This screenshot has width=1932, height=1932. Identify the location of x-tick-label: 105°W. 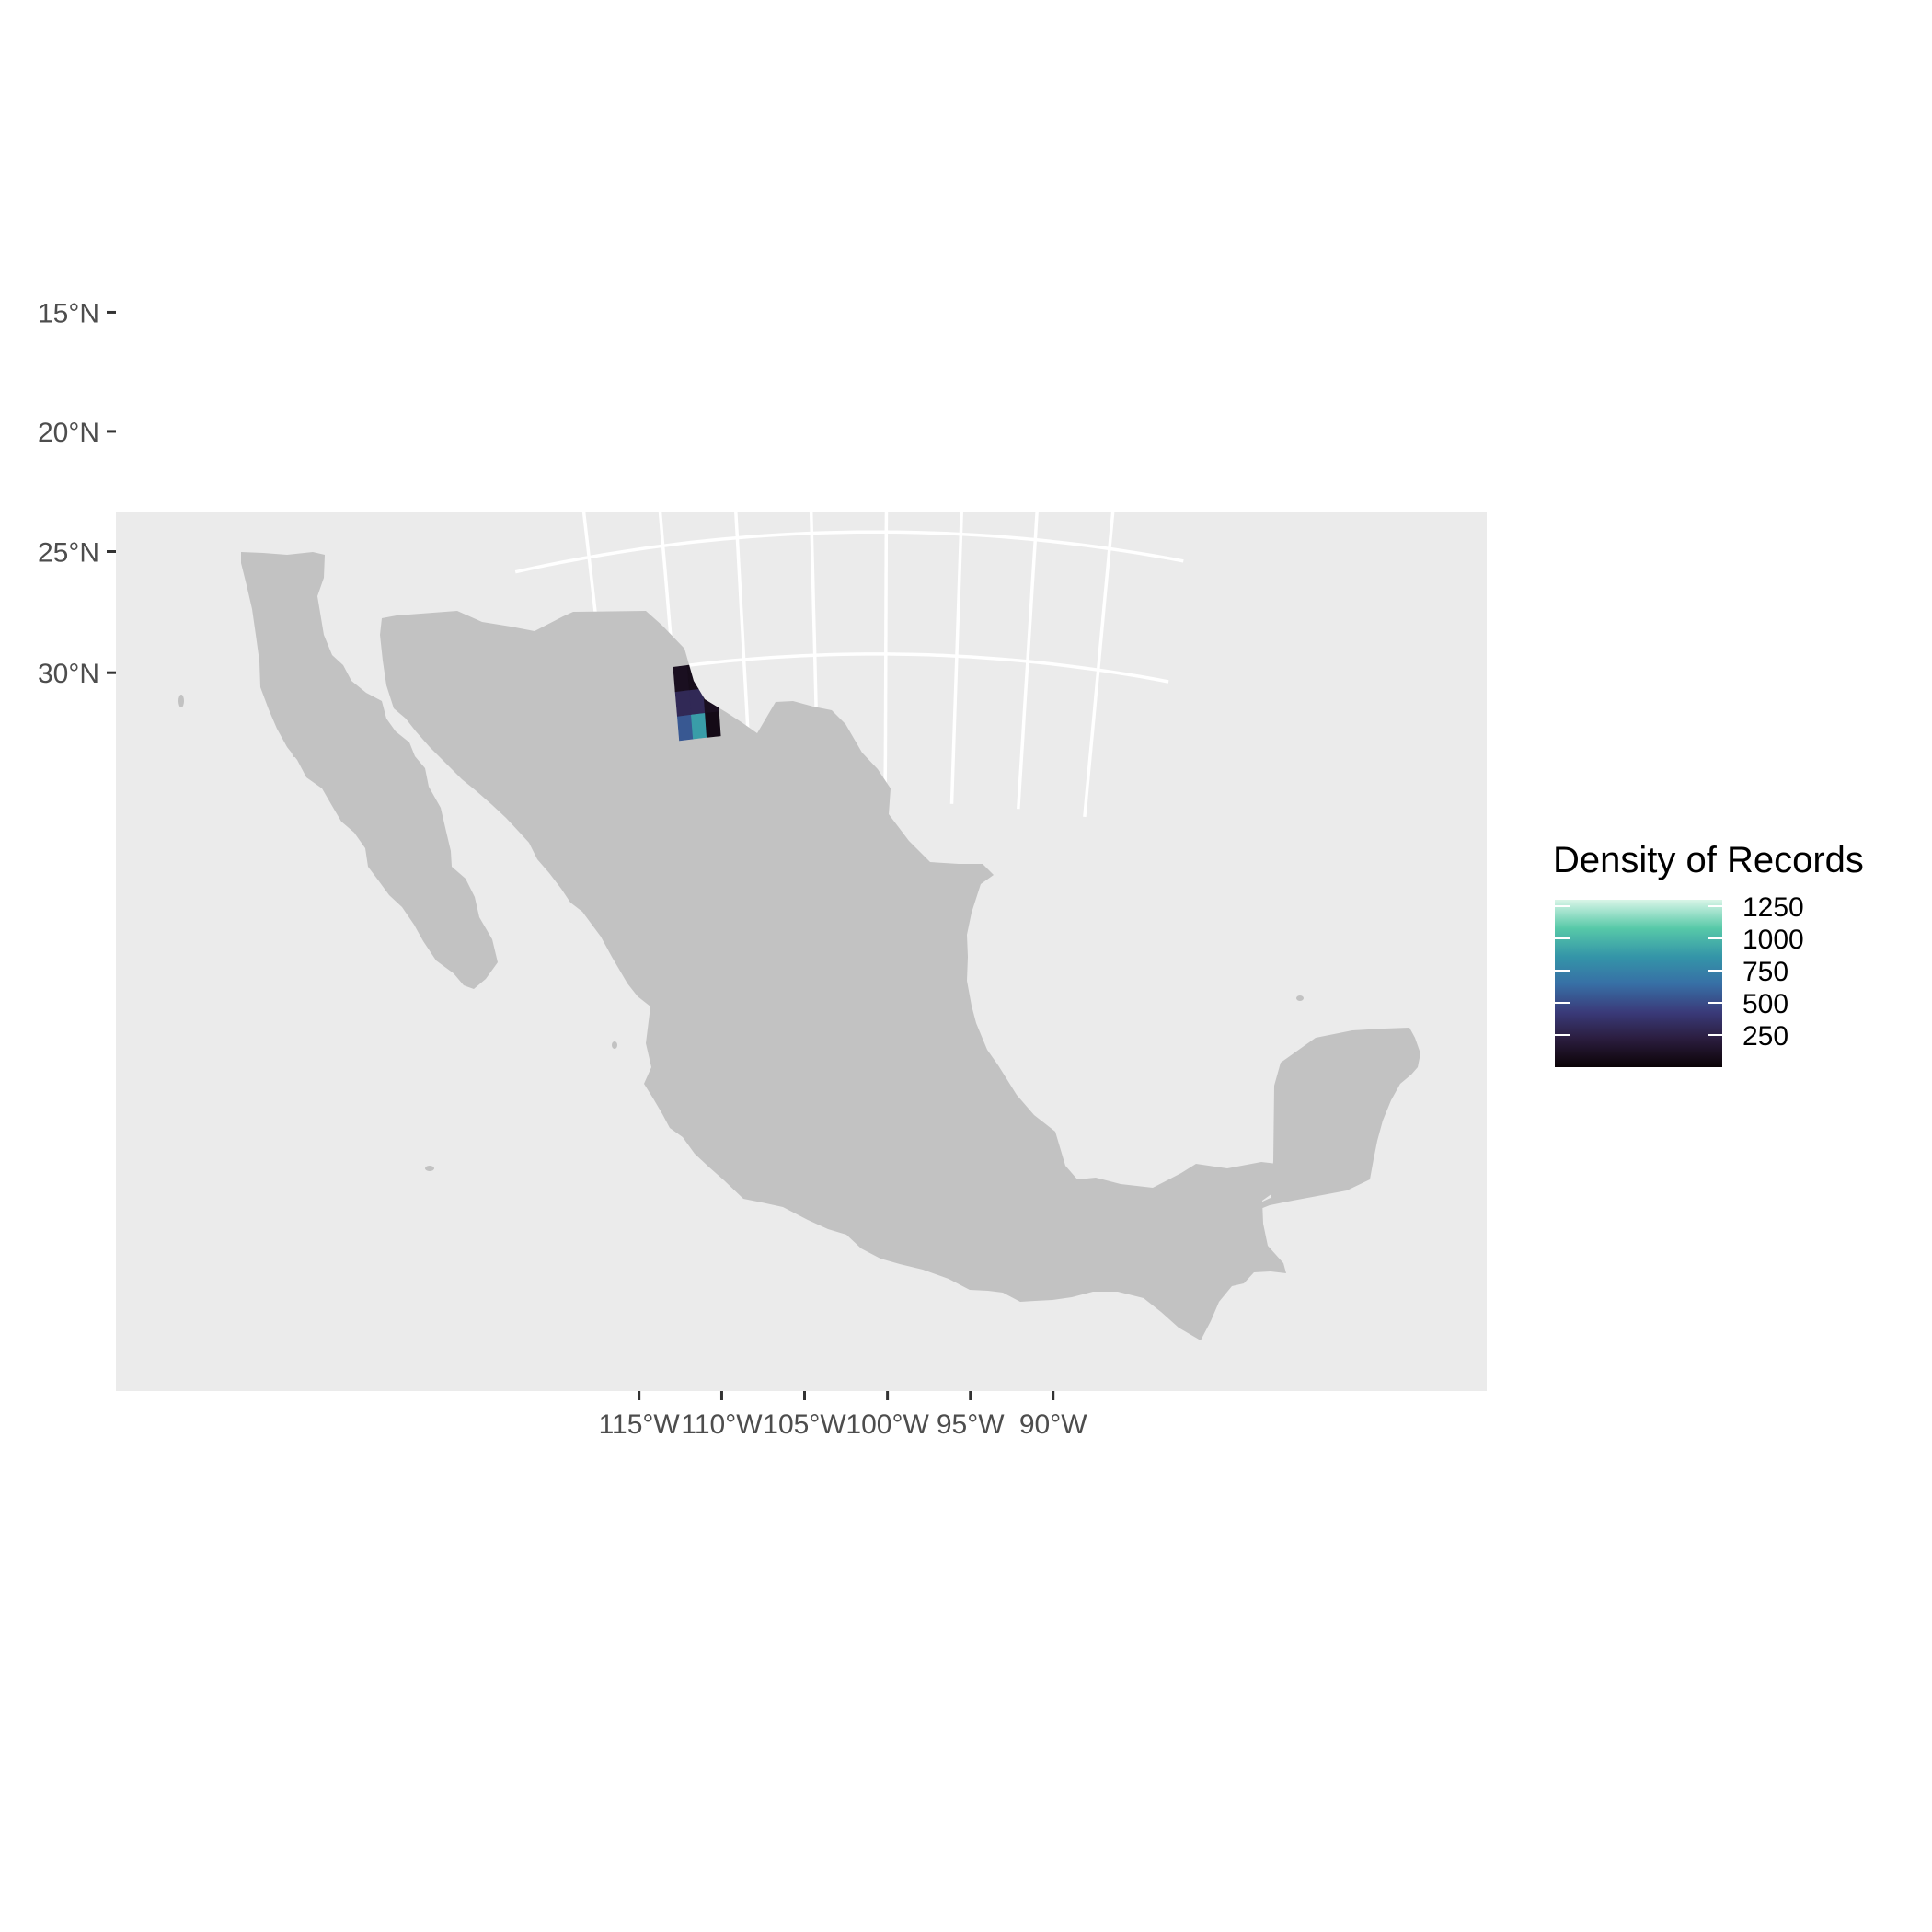
(804, 1424).